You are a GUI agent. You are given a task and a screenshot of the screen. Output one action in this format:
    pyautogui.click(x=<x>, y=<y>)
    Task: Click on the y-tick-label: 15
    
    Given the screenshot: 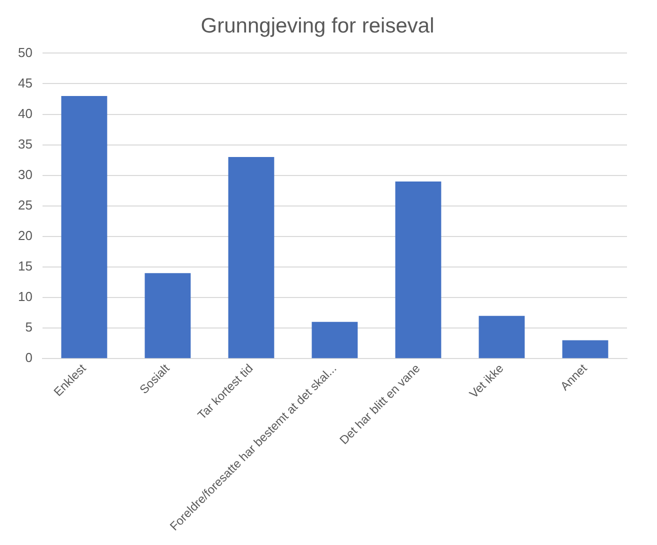 What is the action you would take?
    pyautogui.click(x=25, y=266)
    